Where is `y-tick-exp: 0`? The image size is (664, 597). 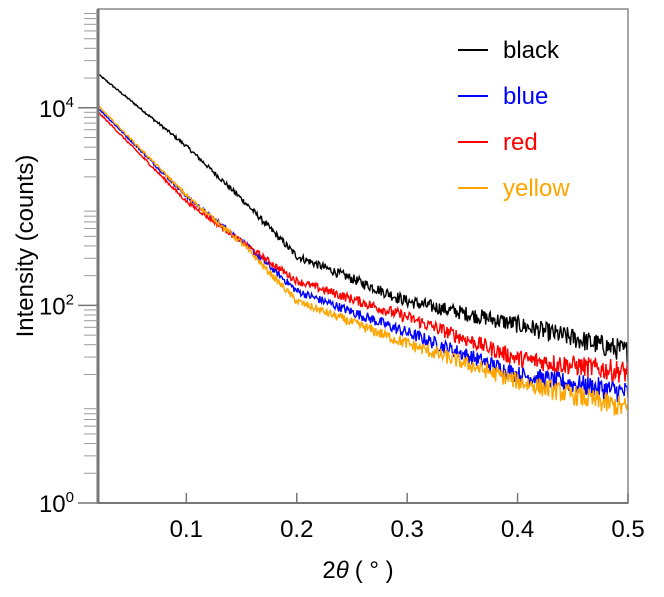 y-tick-exp: 0 is located at coordinates (70, 497).